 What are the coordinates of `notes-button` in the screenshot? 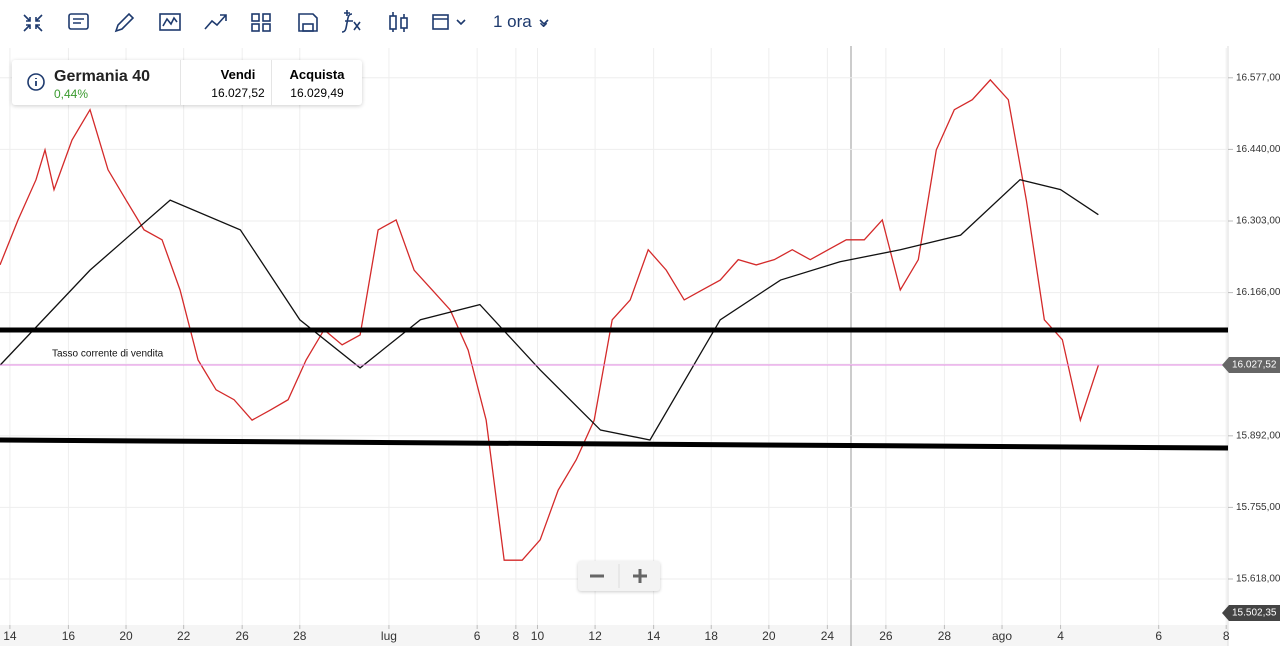 It's located at (78, 21).